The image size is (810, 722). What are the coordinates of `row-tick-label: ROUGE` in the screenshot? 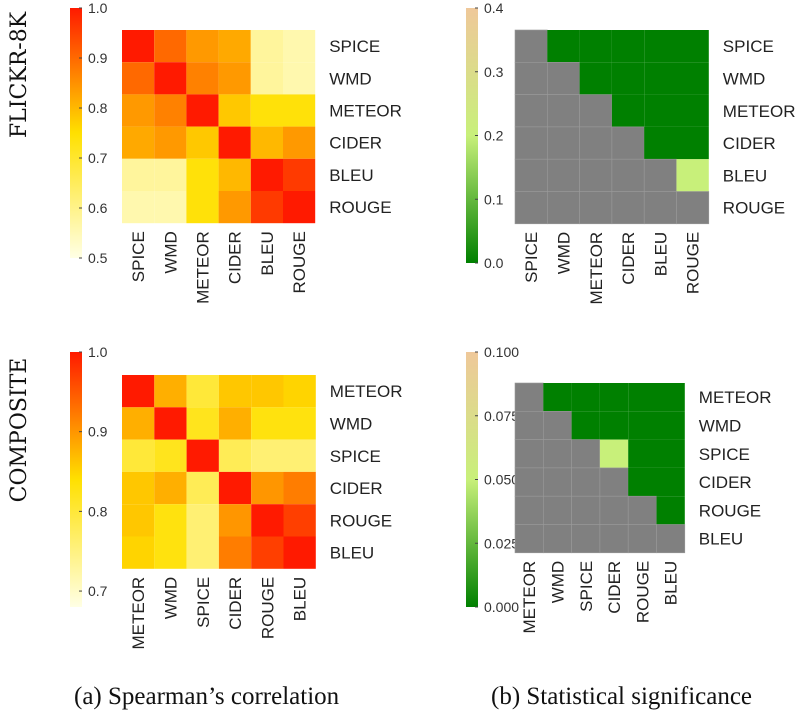 It's located at (360, 207).